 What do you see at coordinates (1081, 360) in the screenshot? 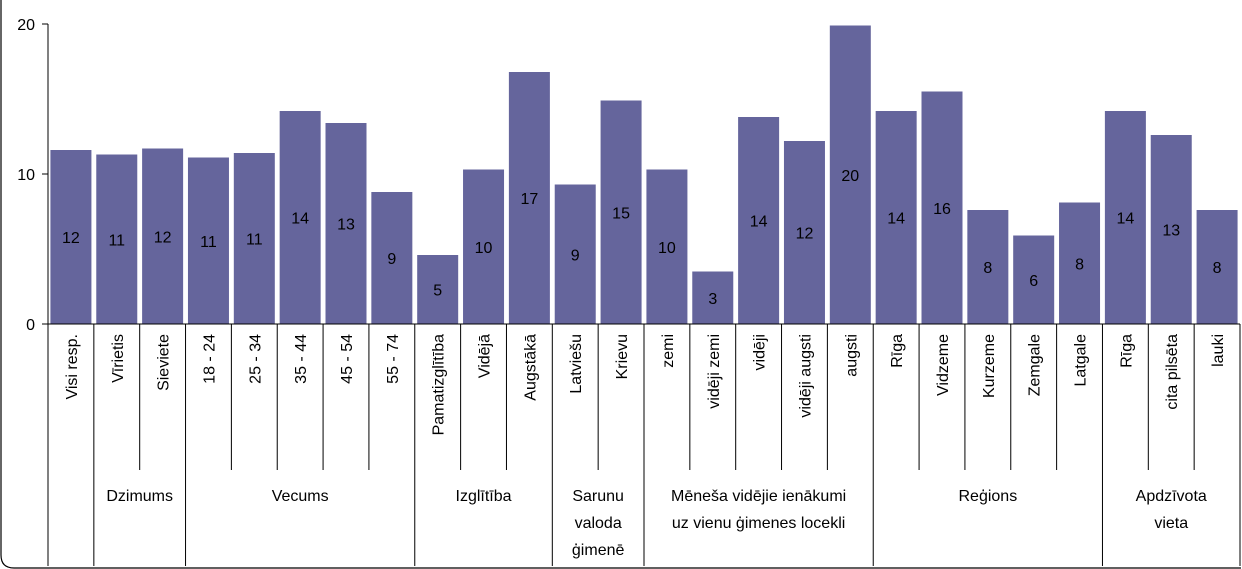
I see `category-label: Latgale` at bounding box center [1081, 360].